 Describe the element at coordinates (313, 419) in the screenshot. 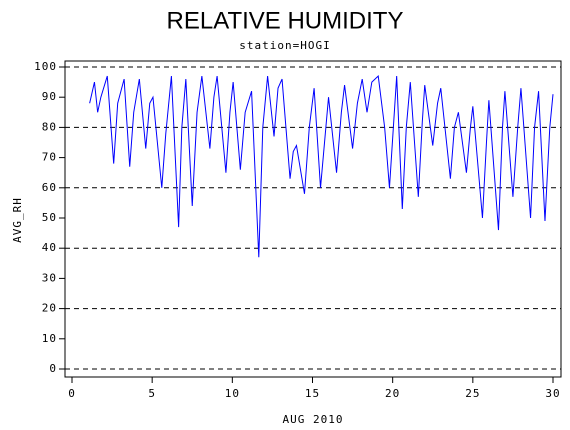

I see `x-axis-label: AUG 2010` at that location.